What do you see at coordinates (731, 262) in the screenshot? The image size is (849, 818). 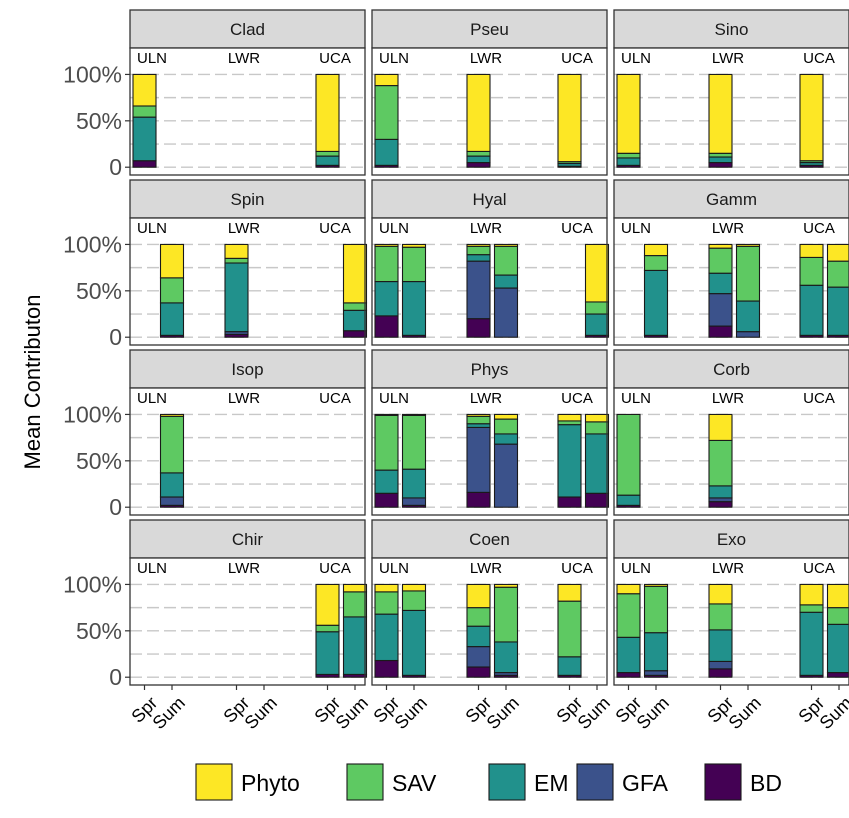 I see `facet-panel: Gamm ULN LWR UCA` at bounding box center [731, 262].